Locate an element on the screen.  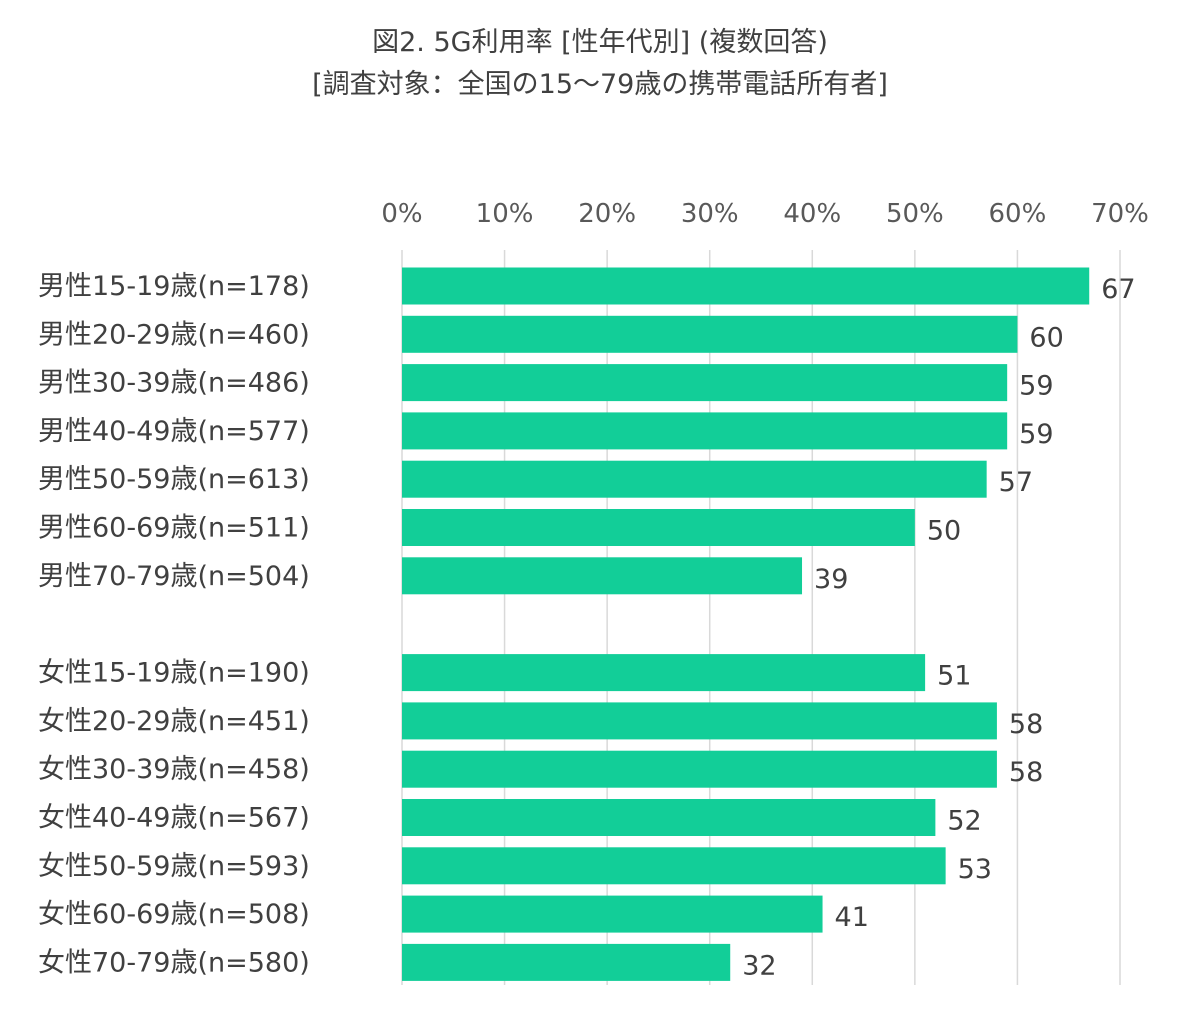
category-label: 女性40-49歳(n=567) is located at coordinates (174, 818).